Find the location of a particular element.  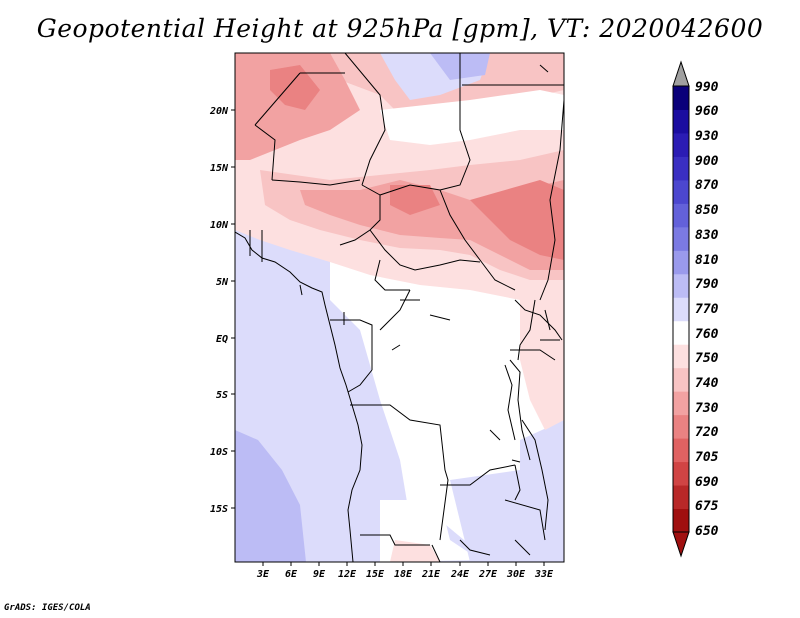

lon-label-18e: 18E is located at coordinates (403, 574).